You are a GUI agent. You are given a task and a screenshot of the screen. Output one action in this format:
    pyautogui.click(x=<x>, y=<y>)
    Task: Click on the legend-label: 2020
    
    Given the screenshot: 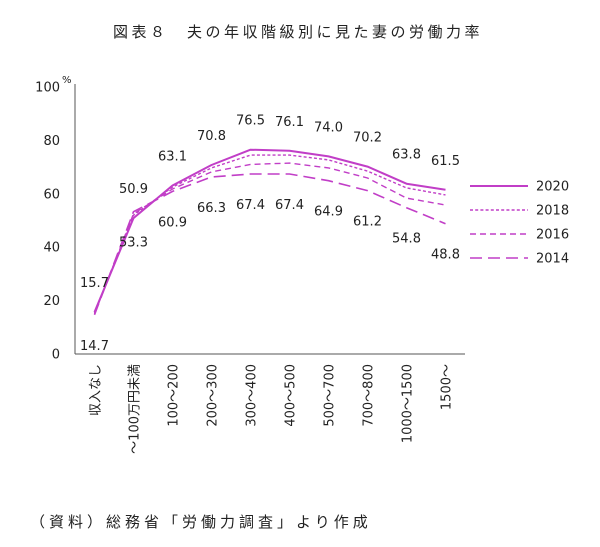 What is the action you would take?
    pyautogui.click(x=552, y=187)
    